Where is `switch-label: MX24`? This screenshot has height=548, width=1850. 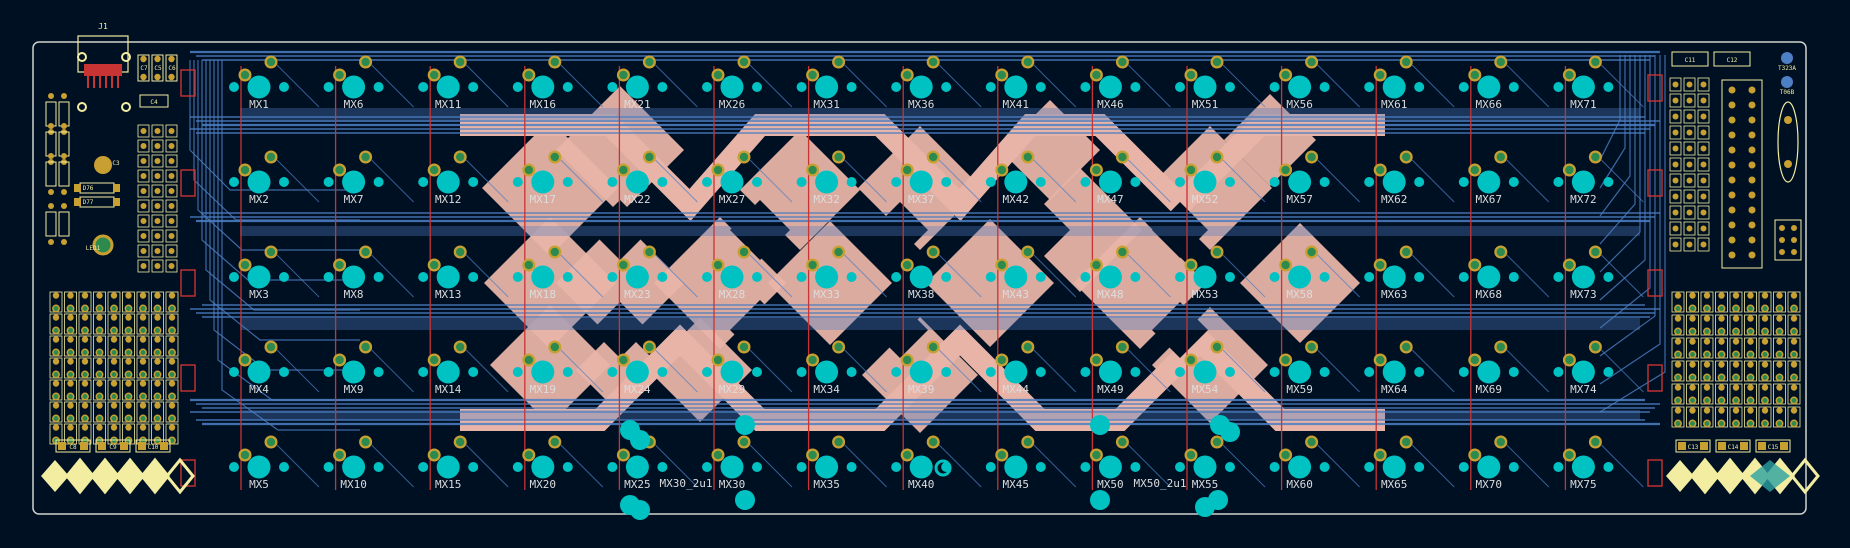 switch-label: MX24 is located at coordinates (637, 389).